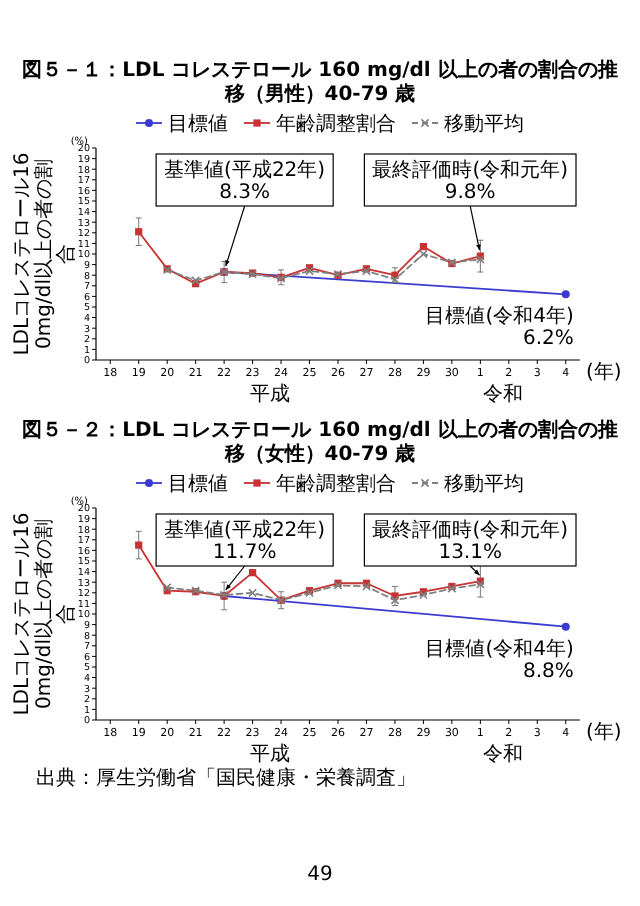  What do you see at coordinates (499, 660) in the screenshot?
I see `note: 目標値(令和4年) 8.8%` at bounding box center [499, 660].